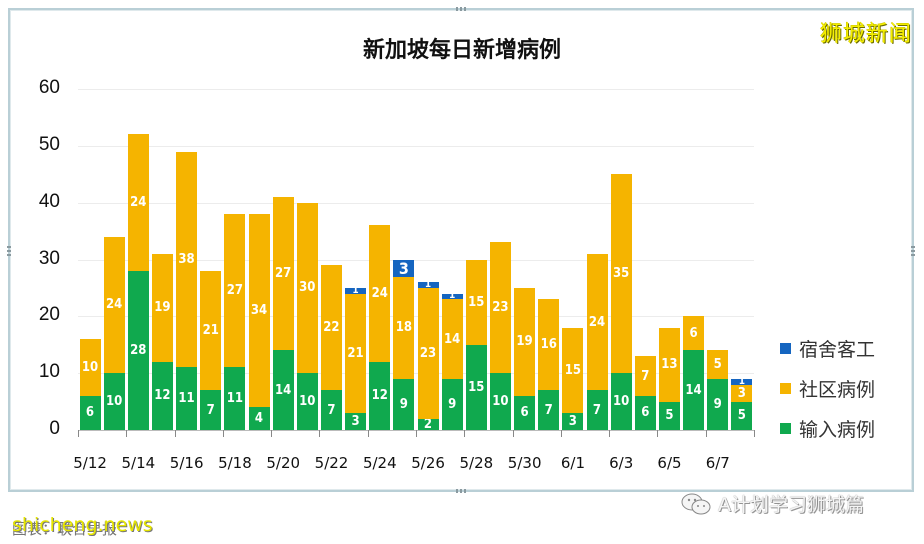  What do you see at coordinates (331, 328) in the screenshot?
I see `segment-社区病例: 22` at bounding box center [331, 328].